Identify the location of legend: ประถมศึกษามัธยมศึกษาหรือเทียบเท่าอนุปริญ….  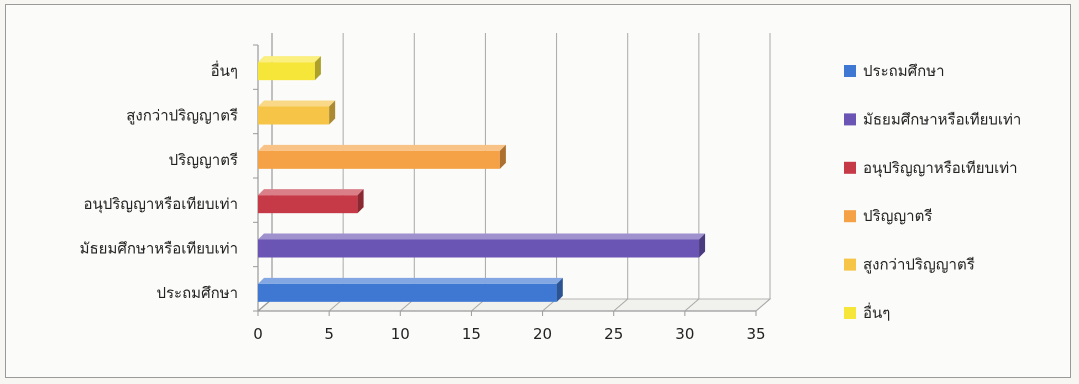
(932, 192).